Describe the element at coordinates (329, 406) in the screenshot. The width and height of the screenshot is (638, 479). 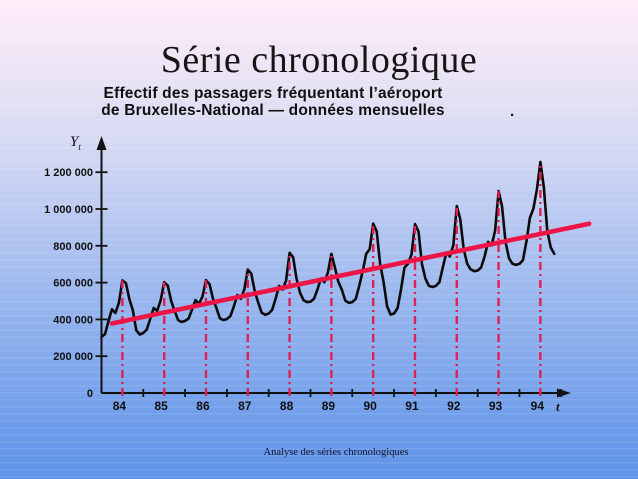
I see `x-tick-label: 89` at that location.